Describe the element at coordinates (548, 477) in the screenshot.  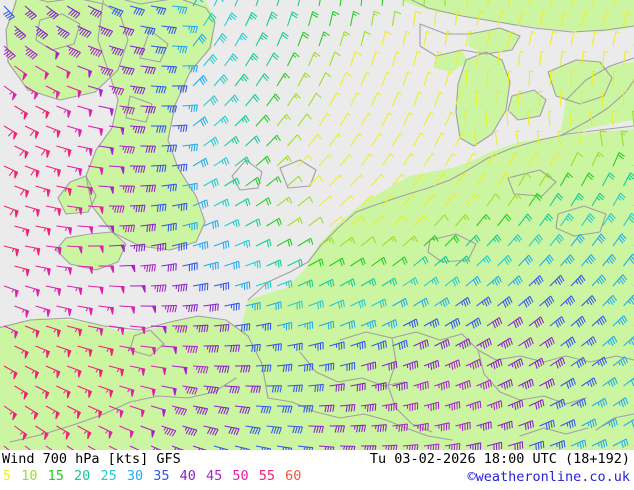
I see `copyright-notice: ©weatheronline.co.uk` at that location.